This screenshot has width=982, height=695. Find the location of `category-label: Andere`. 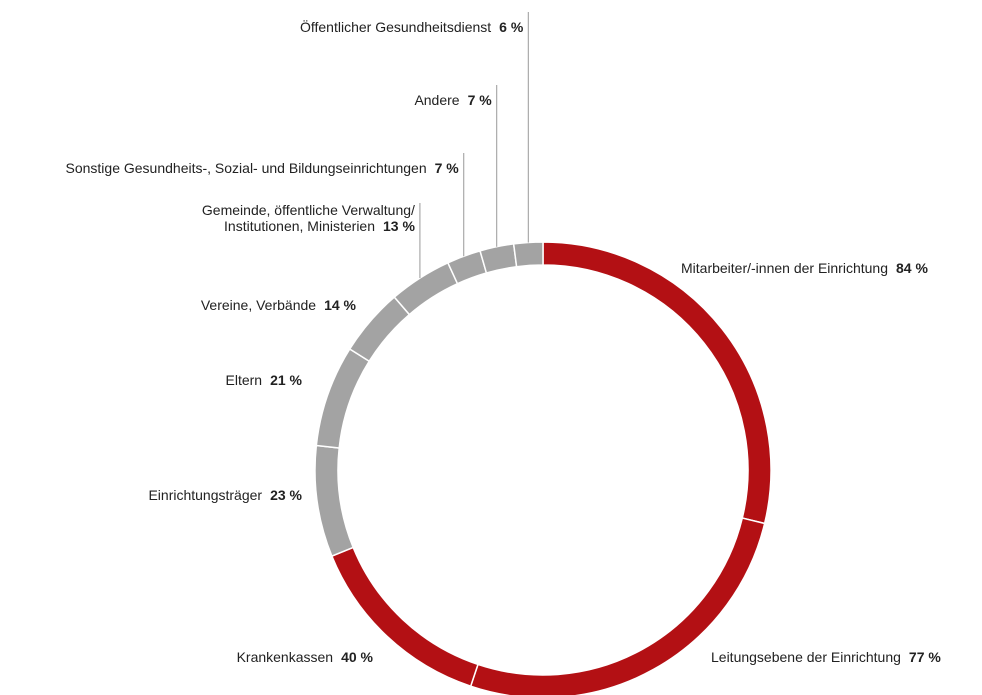

category-label: Andere is located at coordinates (437, 100).